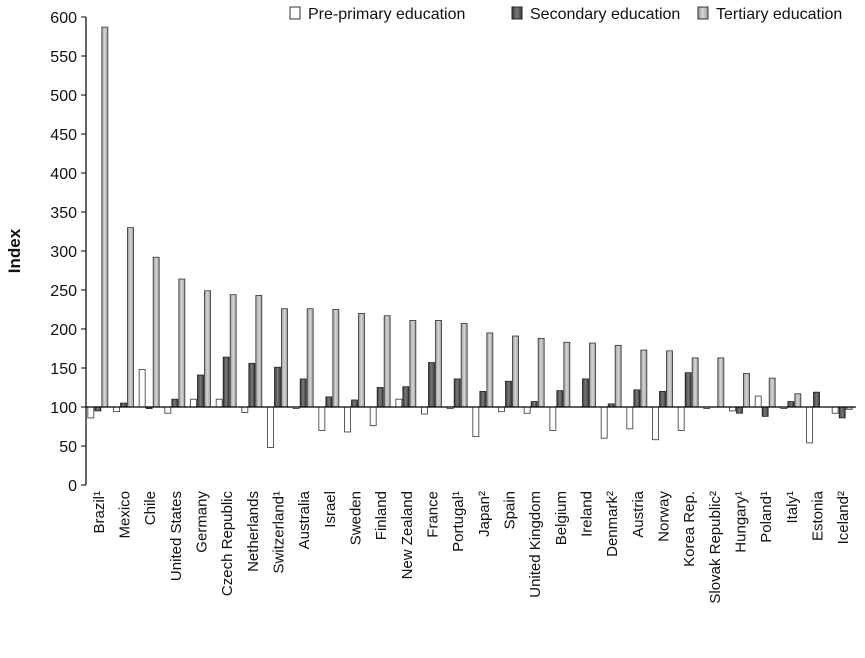 This screenshot has height=658, width=865. Describe the element at coordinates (715, 547) in the screenshot. I see `x-category-label: Slovak Republic²` at that location.